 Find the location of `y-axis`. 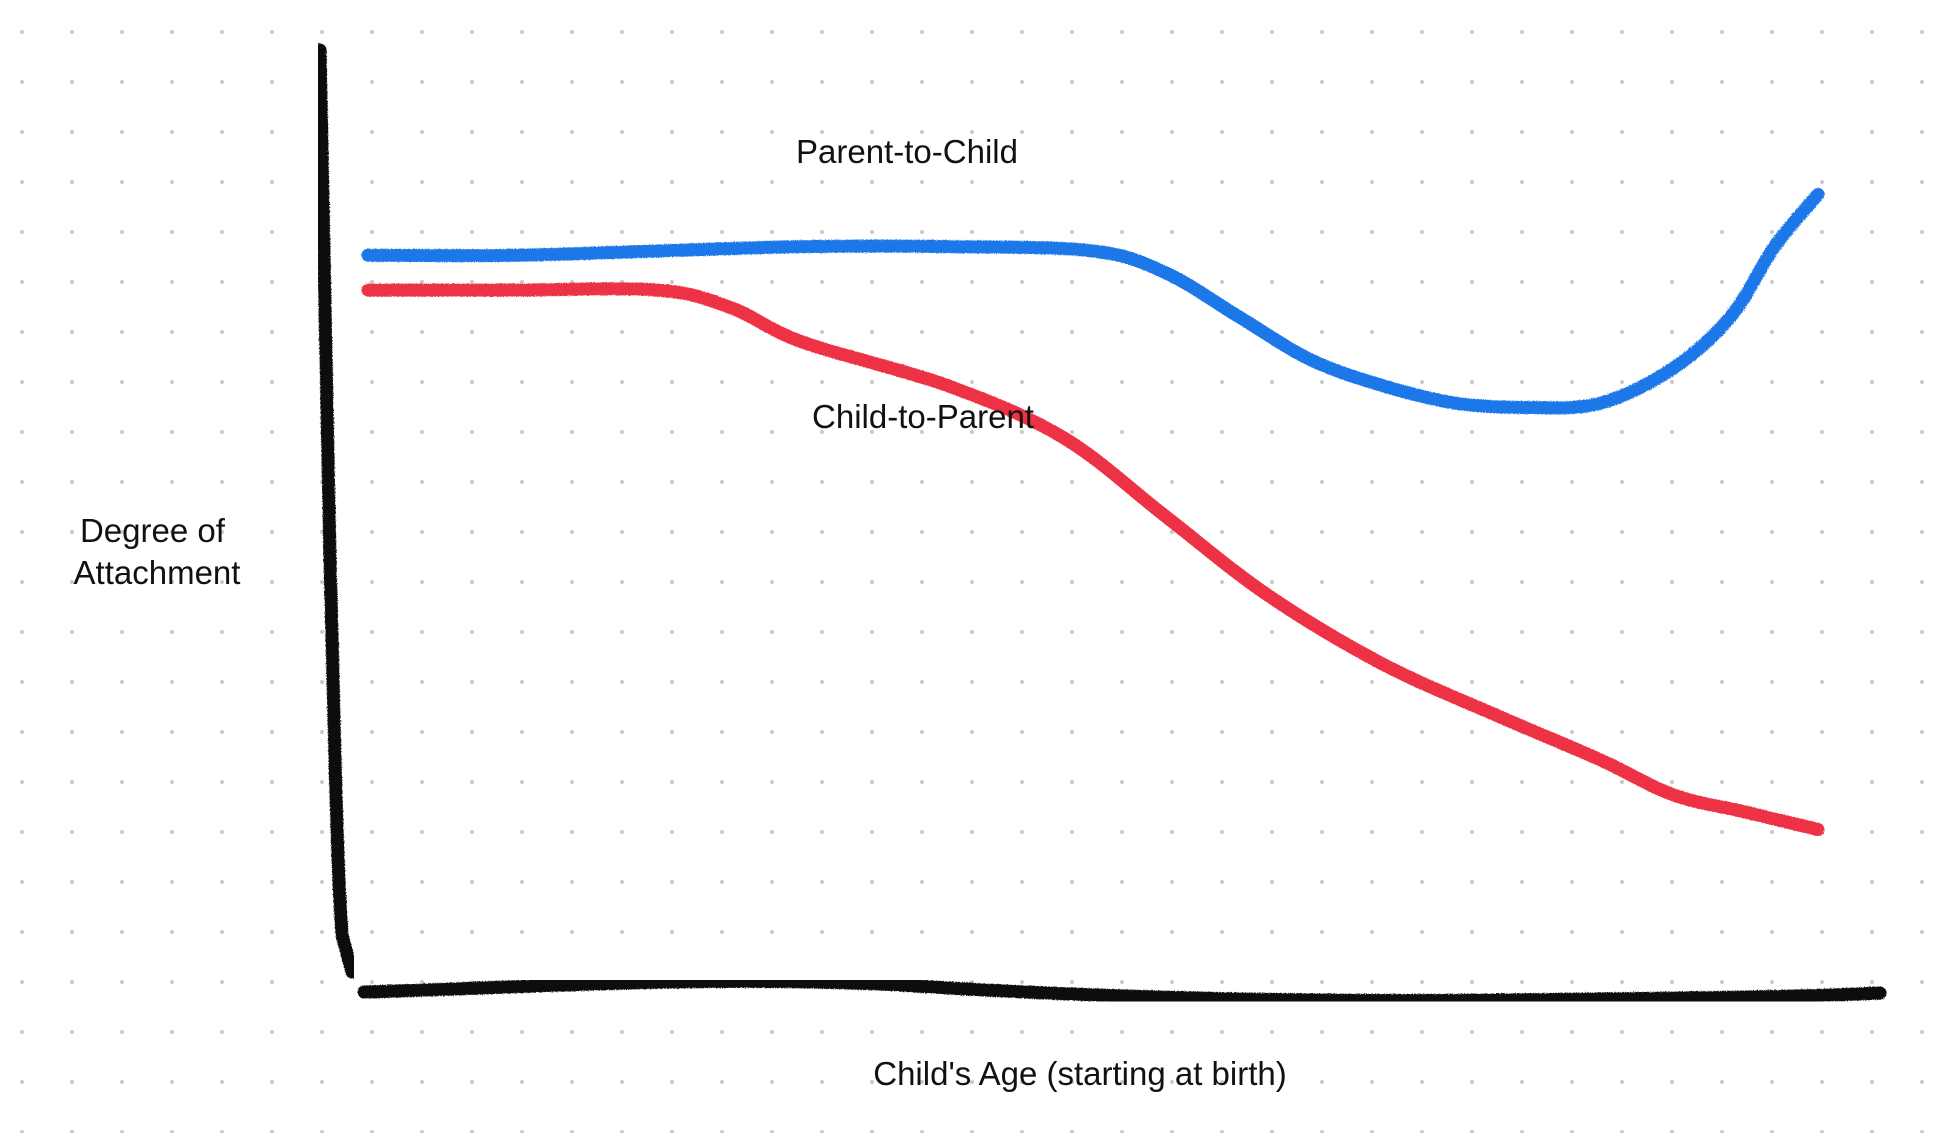

y-axis is located at coordinates (336, 511).